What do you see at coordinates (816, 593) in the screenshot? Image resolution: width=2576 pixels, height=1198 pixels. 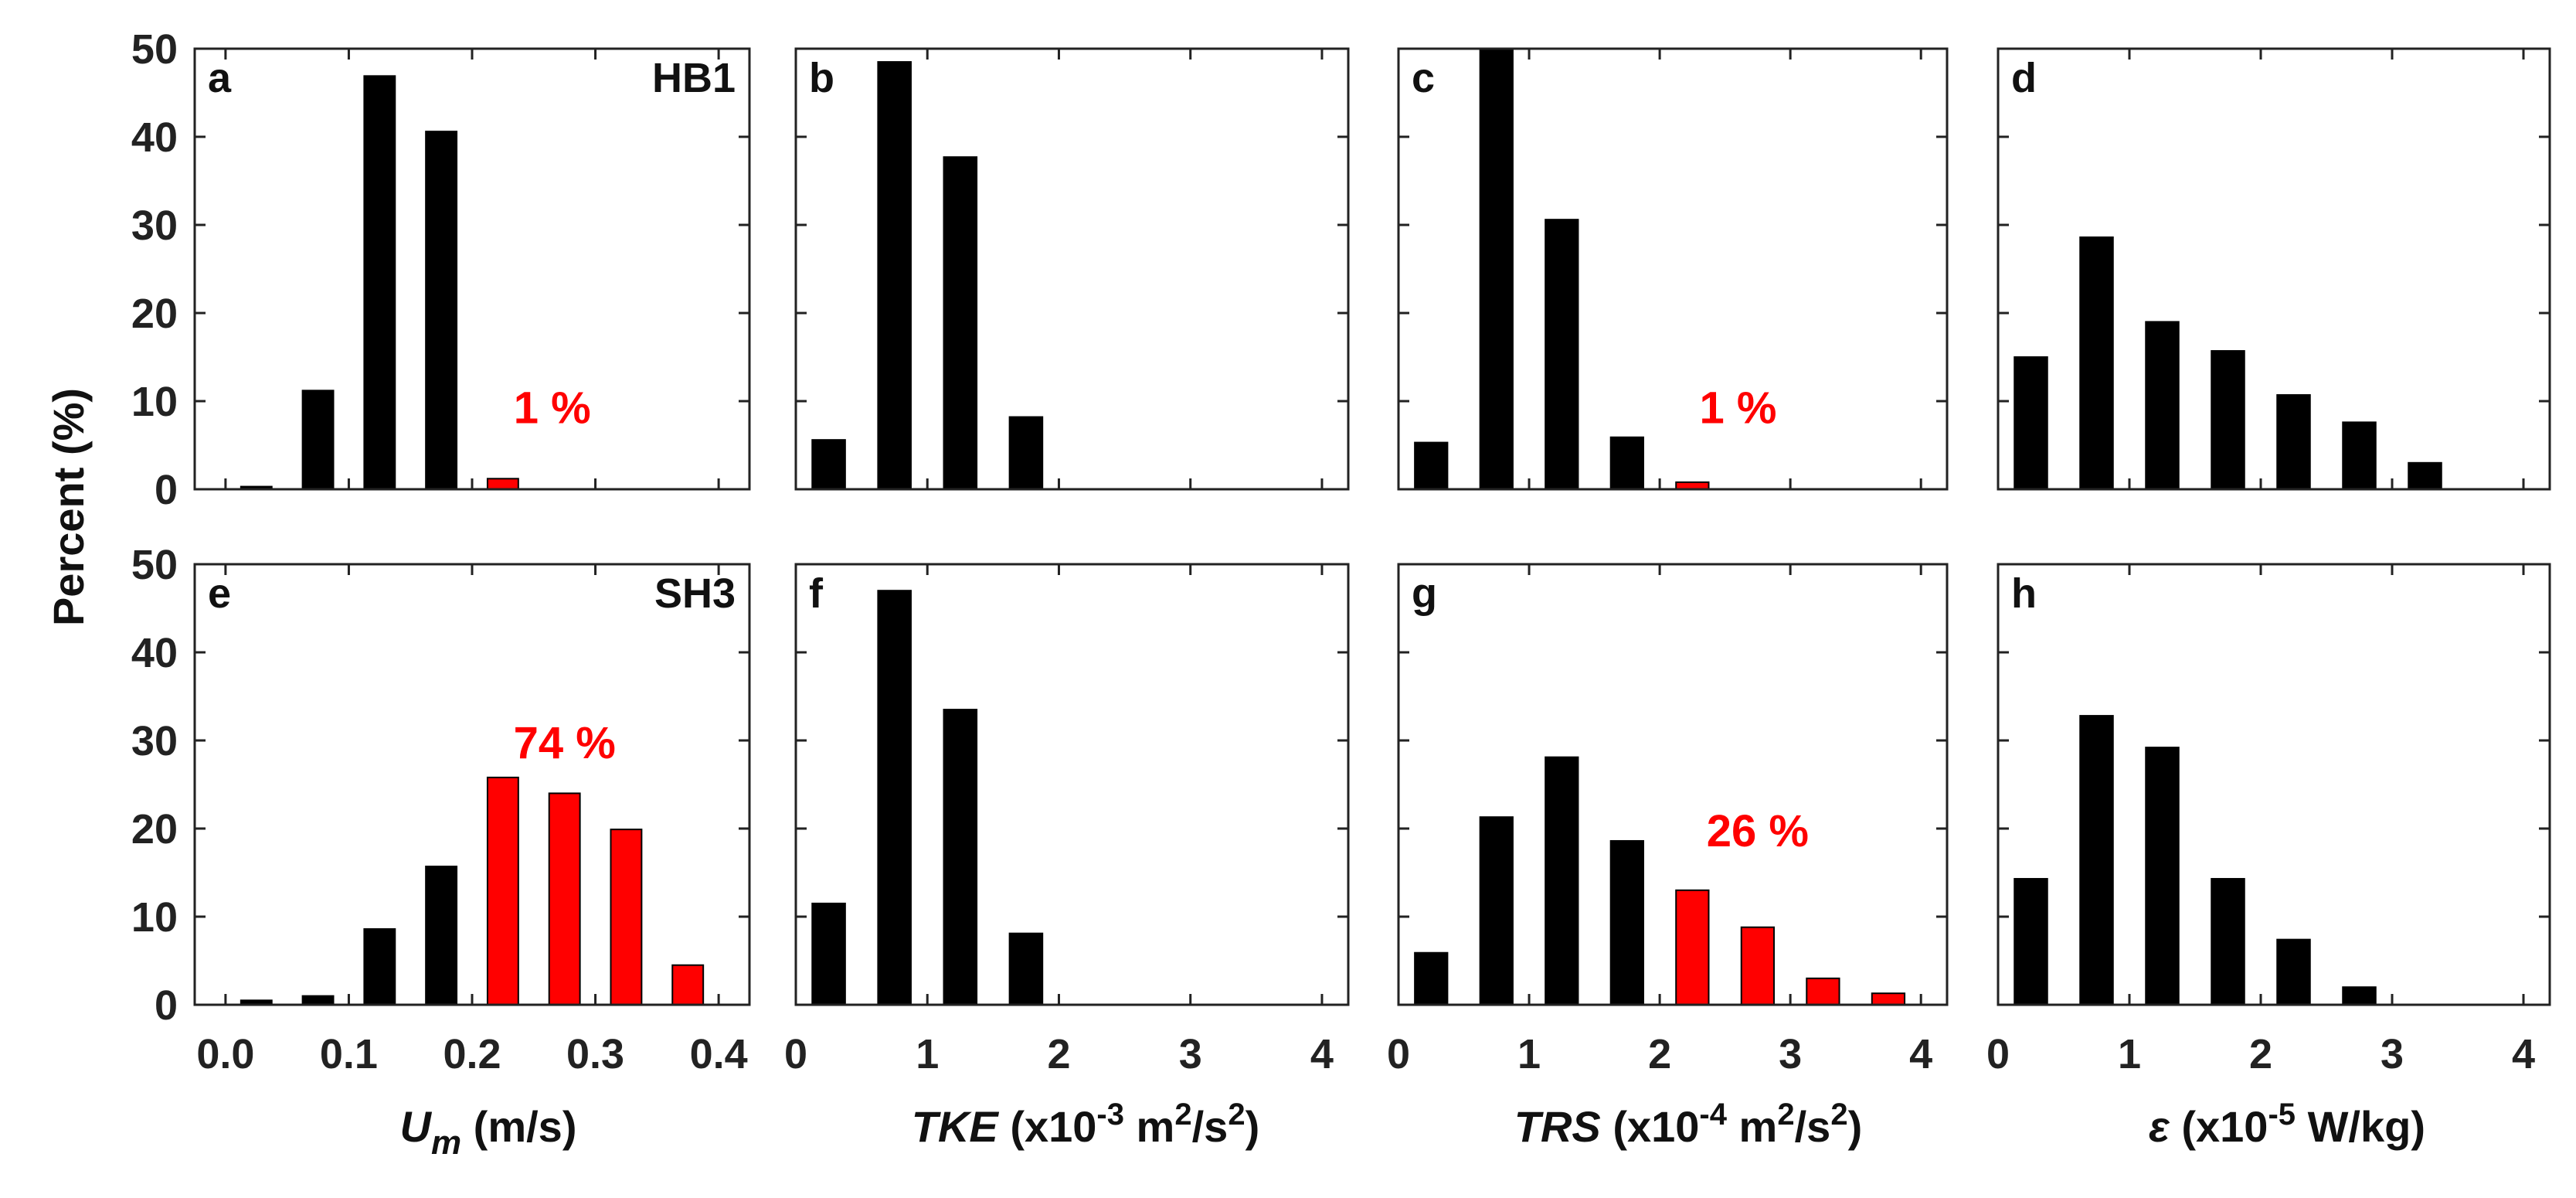 I see `panel-letter-f: f` at bounding box center [816, 593].